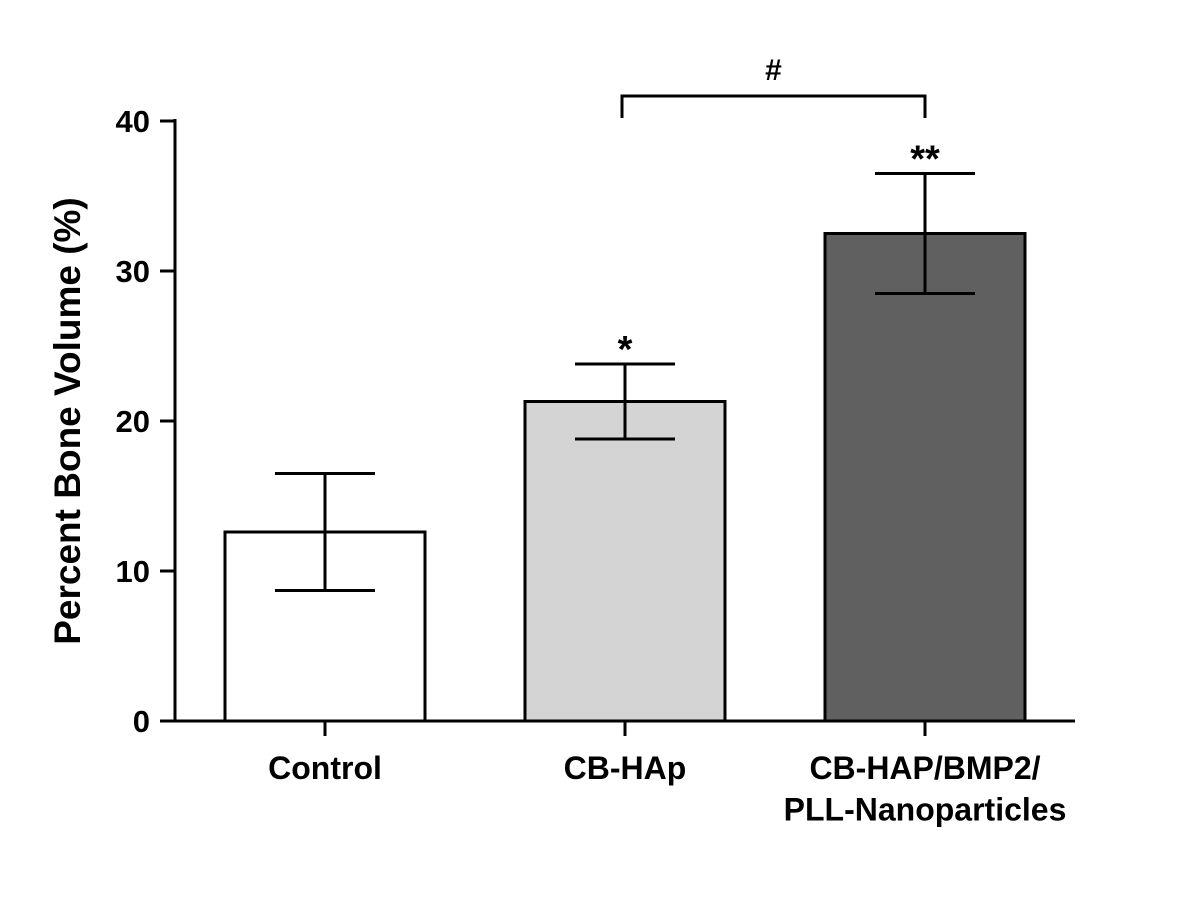  What do you see at coordinates (133, 121) in the screenshot?
I see `y-tick-label: 40` at bounding box center [133, 121].